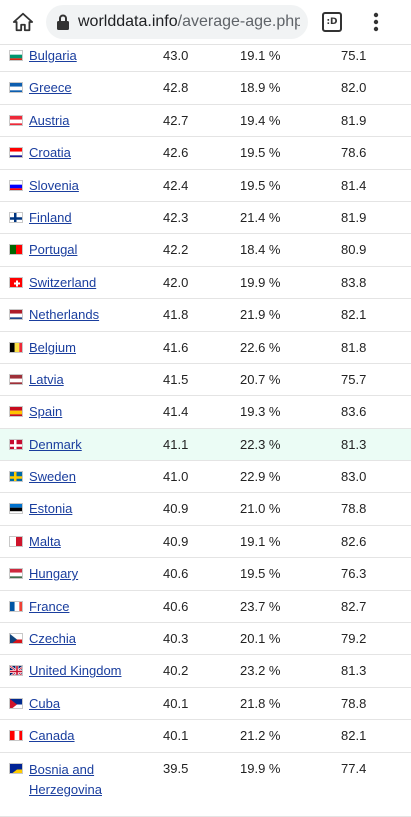 This screenshot has height=817, width=411. What do you see at coordinates (50, 88) in the screenshot?
I see `country-link: Greece` at bounding box center [50, 88].